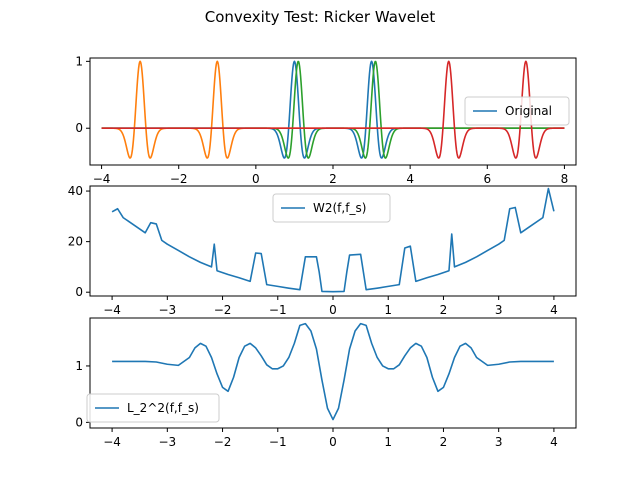 The height and width of the screenshot is (480, 640). What do you see at coordinates (487, 179) in the screenshot?
I see `x-tick-label: 6` at bounding box center [487, 179].